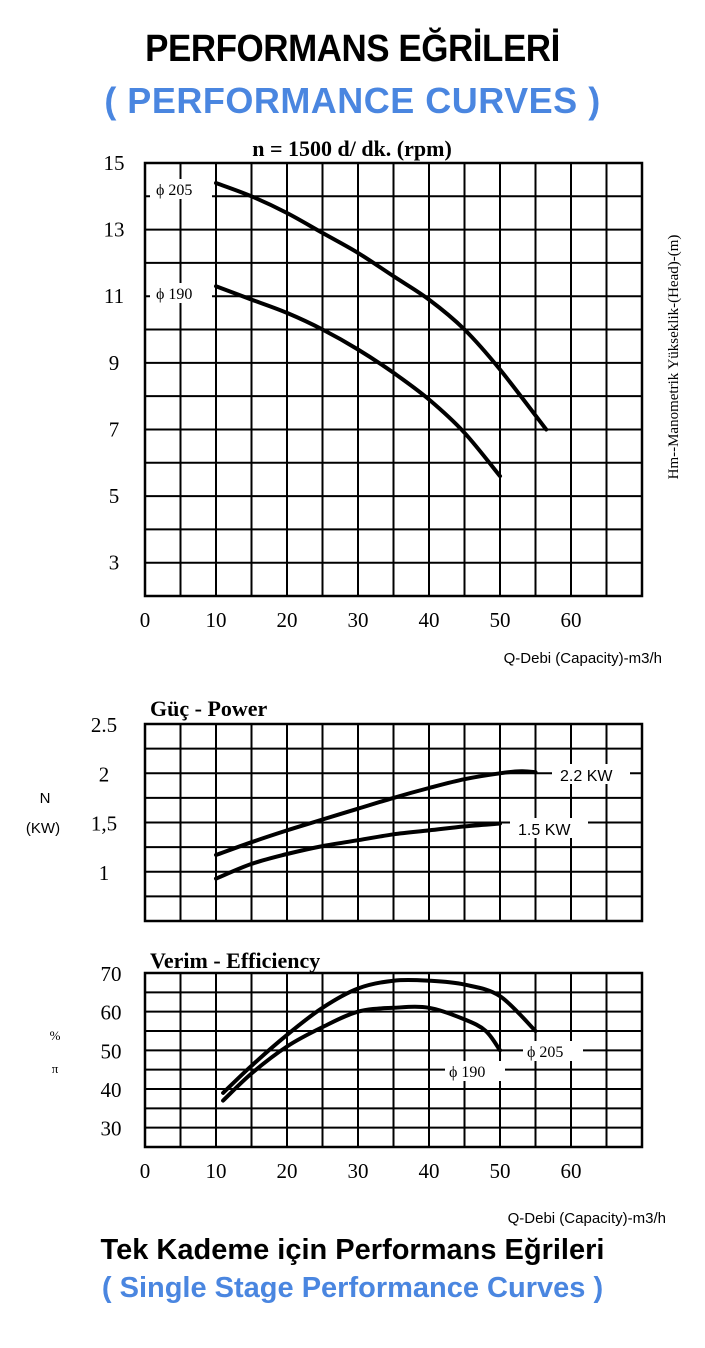 This screenshot has height=1348, width=705. Describe the element at coordinates (111, 974) in the screenshot. I see `y-tick-label: 70` at that location.